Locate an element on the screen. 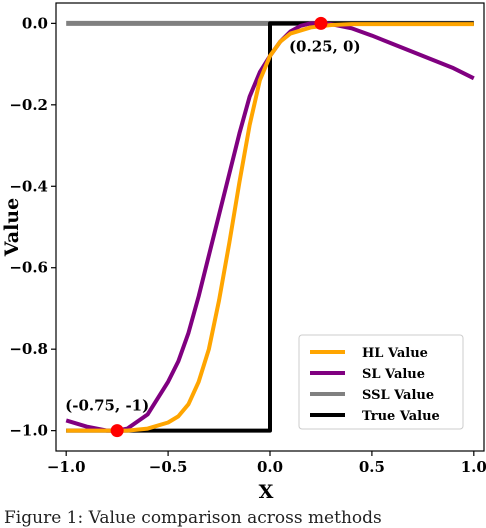 The width and height of the screenshot is (486, 528). legend-box is located at coordinates (381, 382).